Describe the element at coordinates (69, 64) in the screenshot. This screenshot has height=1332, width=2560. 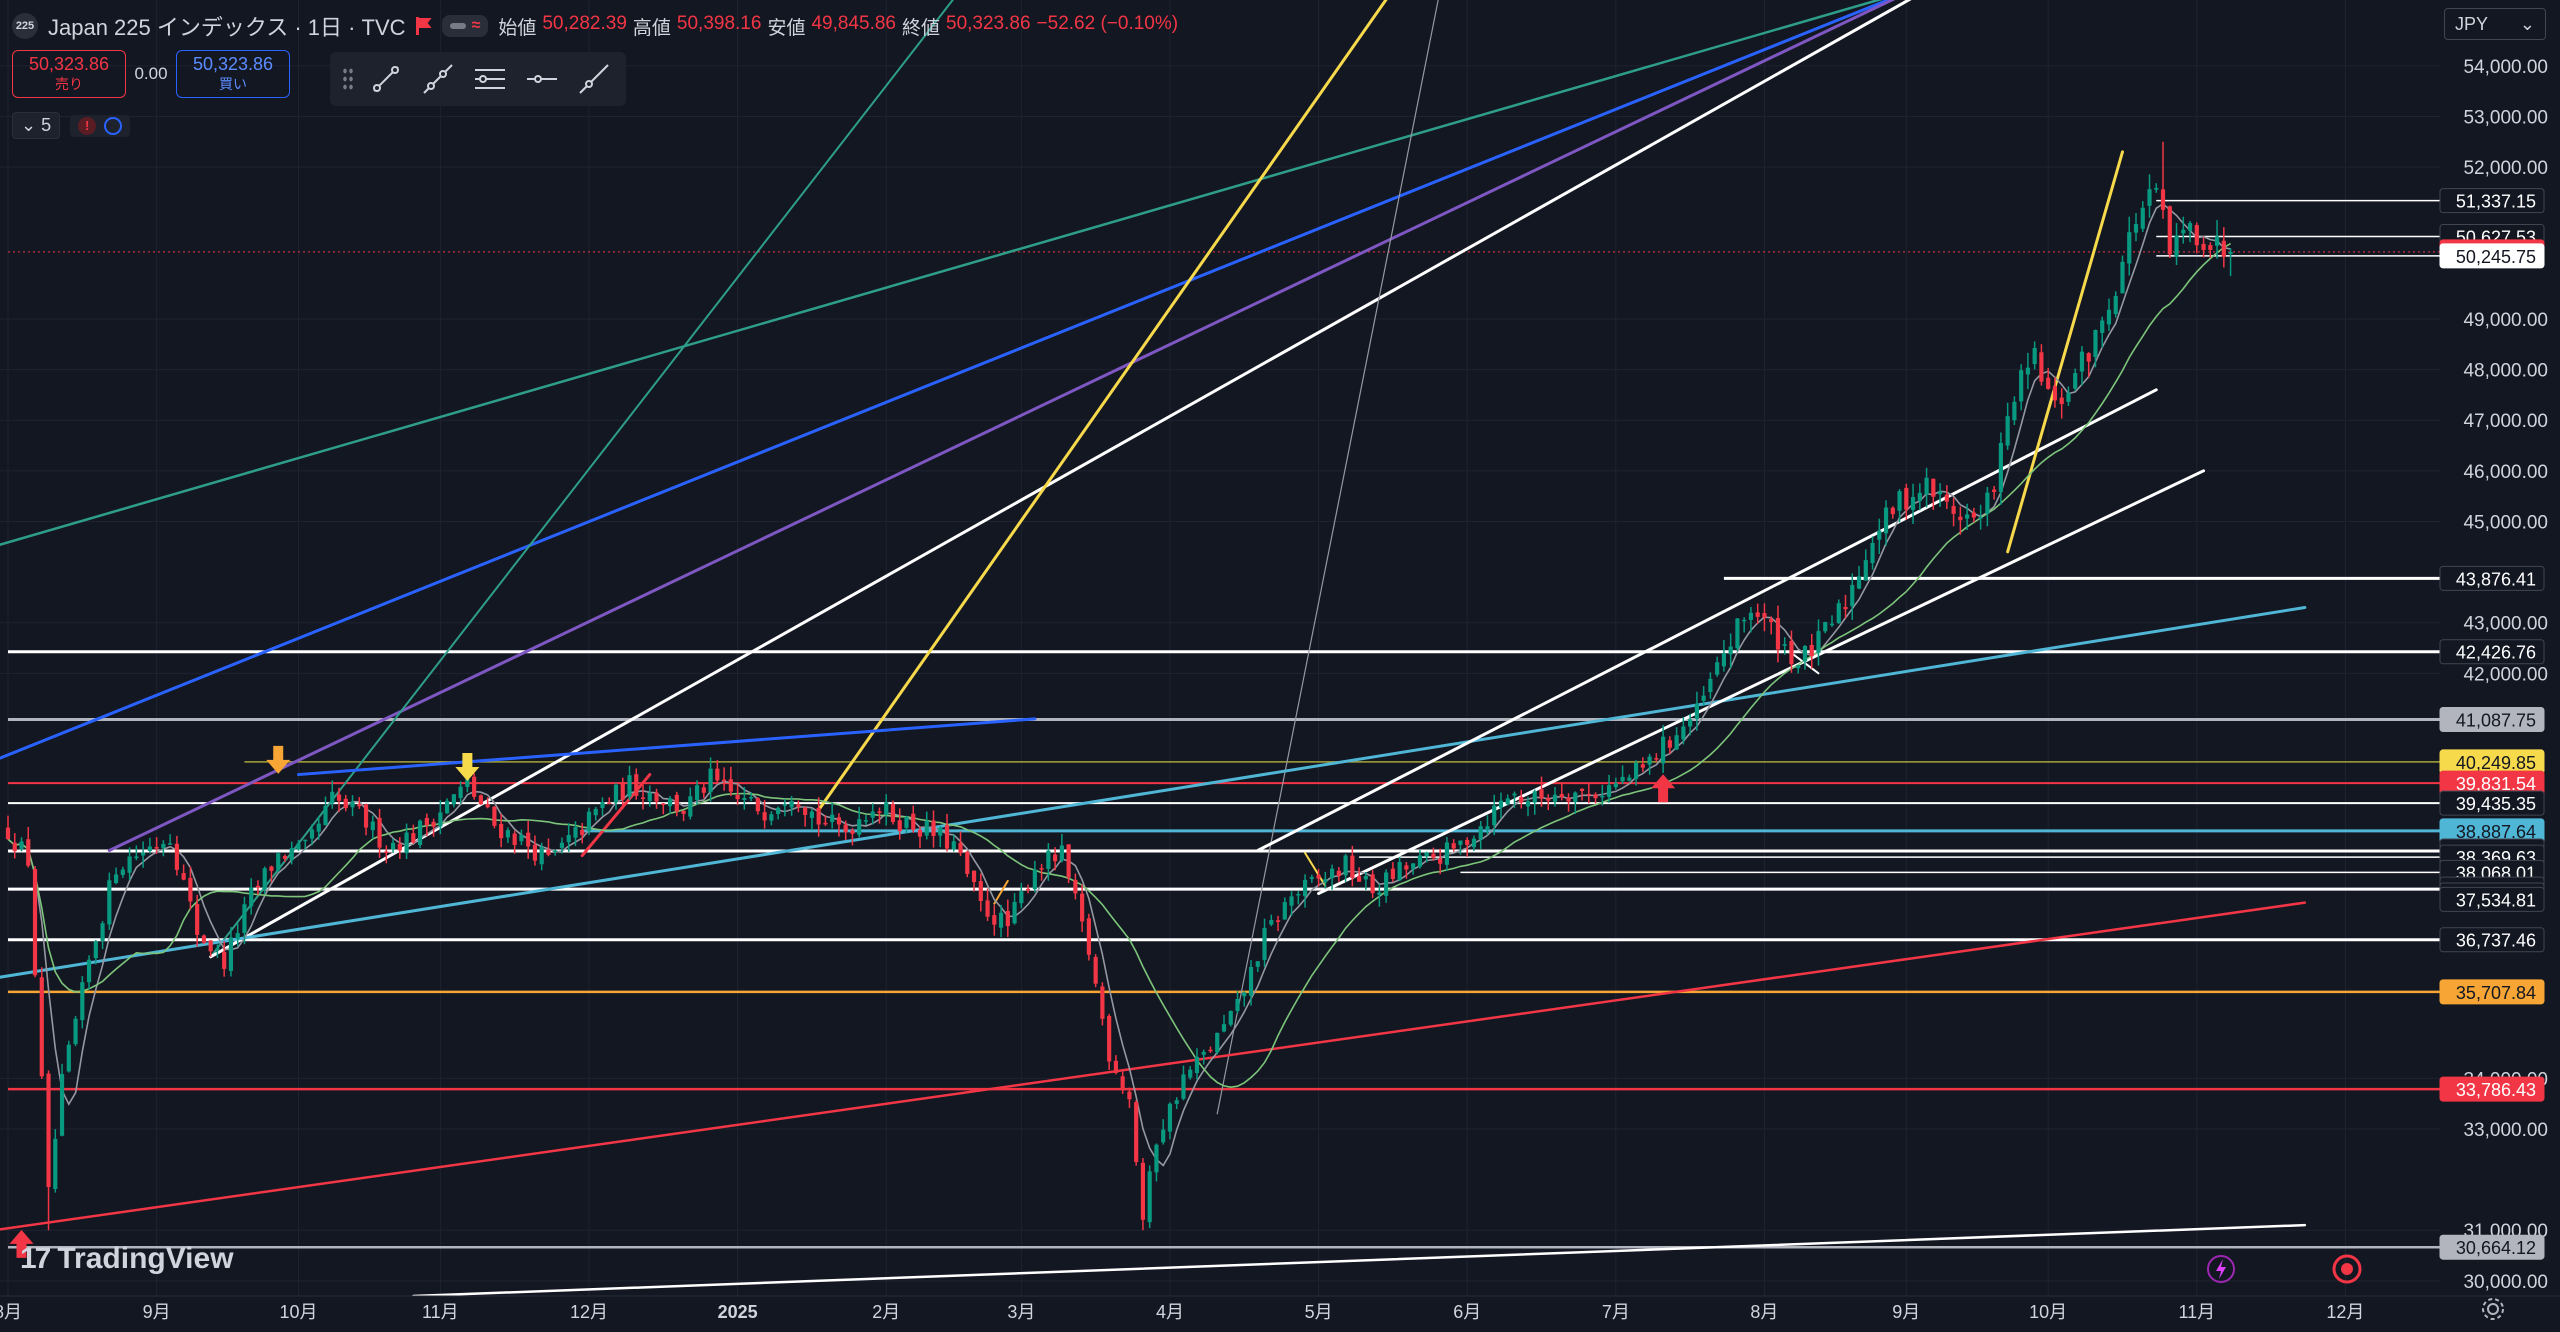
I see `sell-price: 50,323.86` at that location.